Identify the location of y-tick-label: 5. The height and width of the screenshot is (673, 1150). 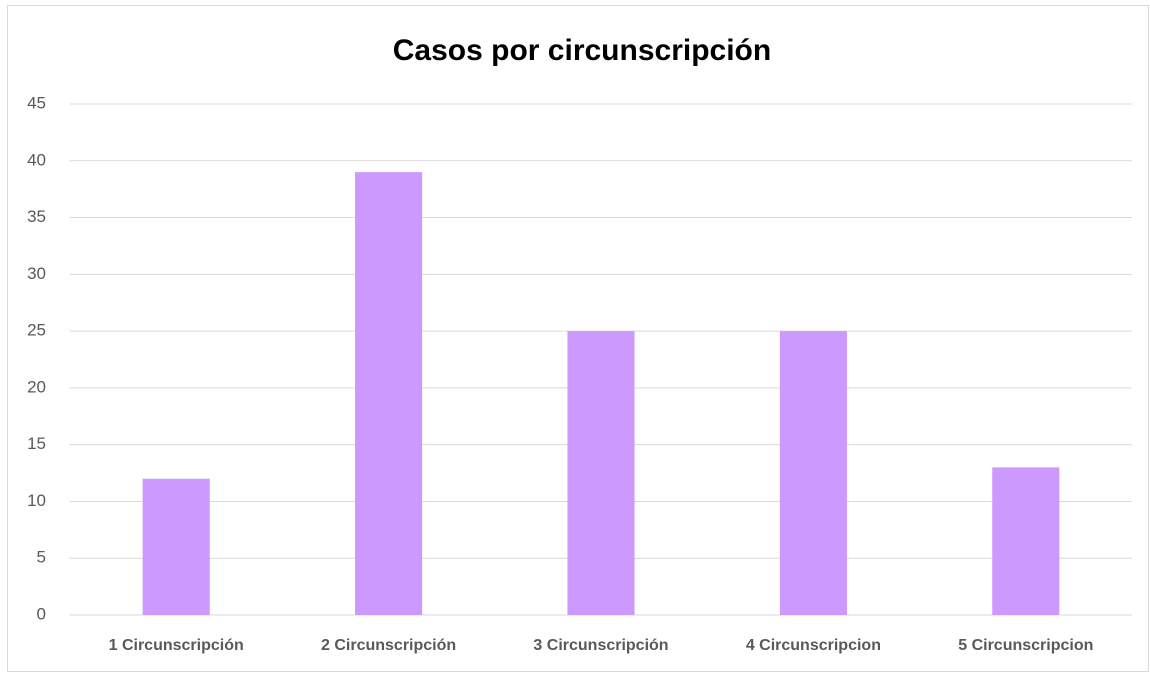
(41, 557).